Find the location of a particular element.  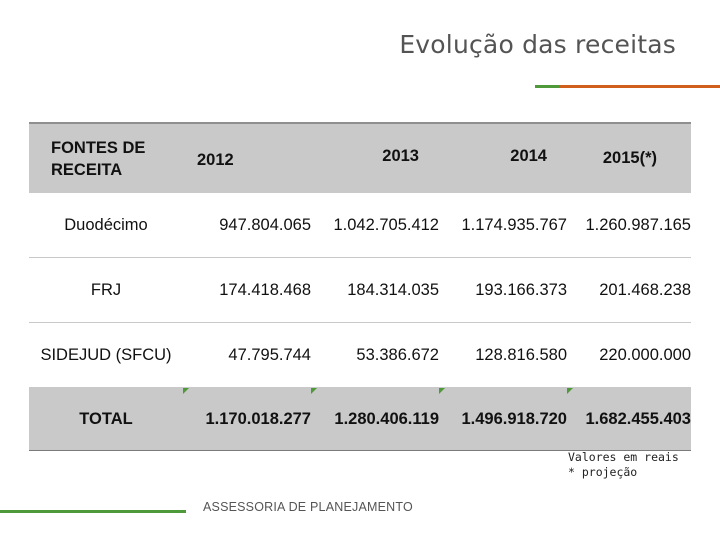

footer-accent-line is located at coordinates (93, 511).